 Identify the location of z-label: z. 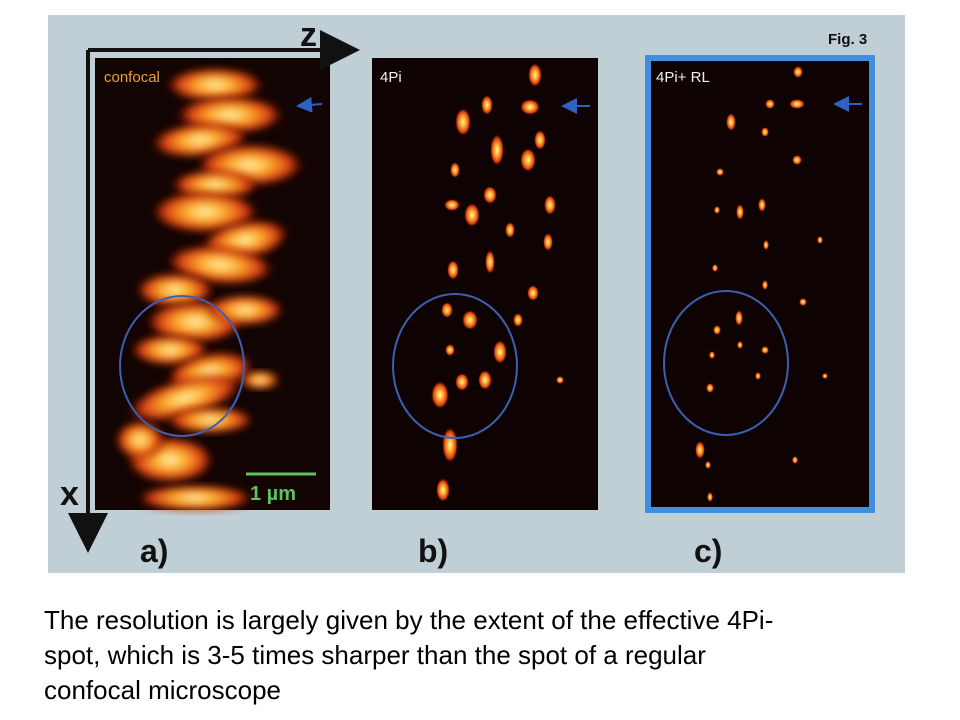
(308, 35).